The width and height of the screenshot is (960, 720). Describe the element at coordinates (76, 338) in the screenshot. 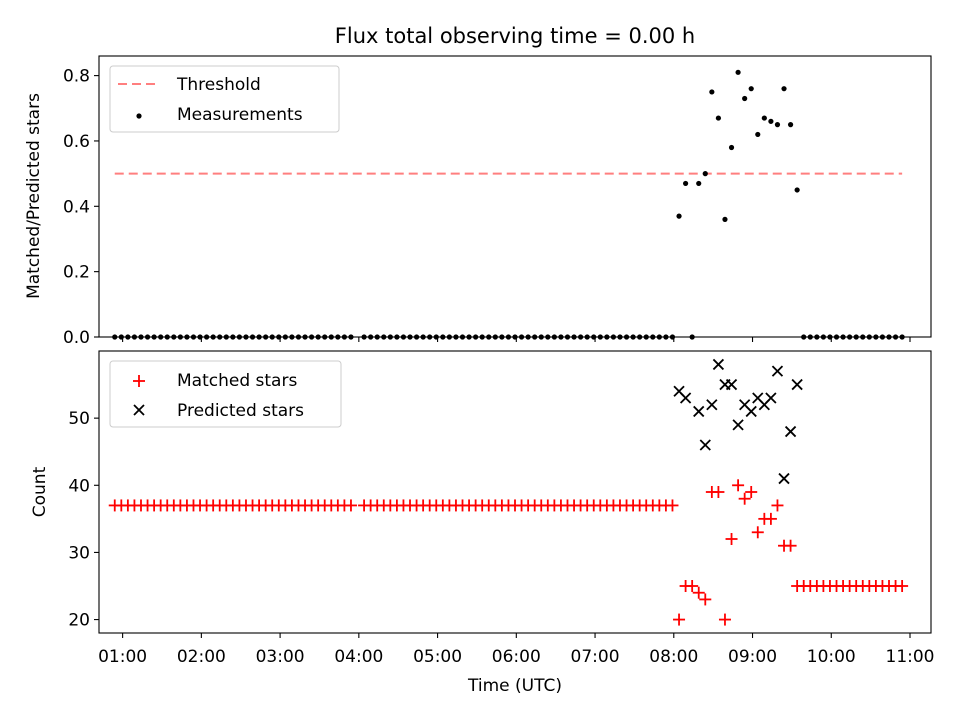

I see `top-y-tick-label: 0.0` at that location.